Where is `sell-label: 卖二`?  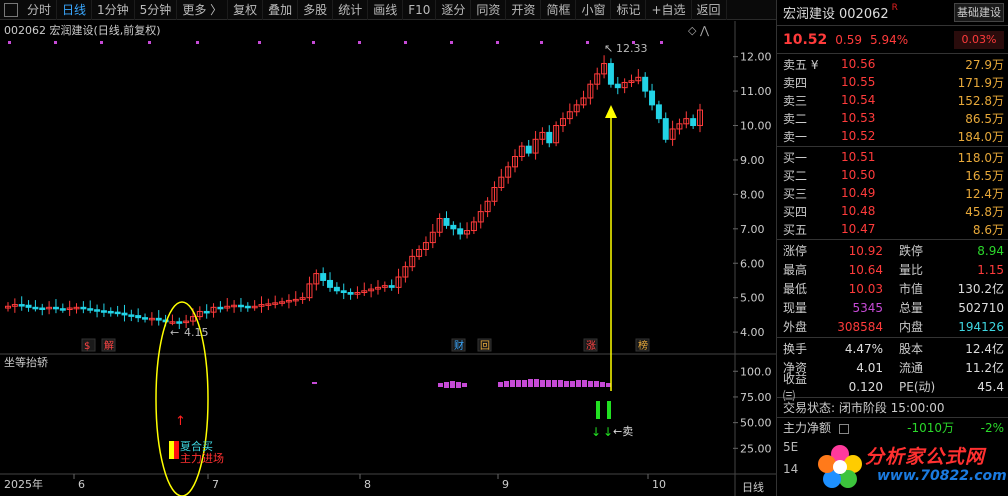
sell-label: 卖二 is located at coordinates (795, 118).